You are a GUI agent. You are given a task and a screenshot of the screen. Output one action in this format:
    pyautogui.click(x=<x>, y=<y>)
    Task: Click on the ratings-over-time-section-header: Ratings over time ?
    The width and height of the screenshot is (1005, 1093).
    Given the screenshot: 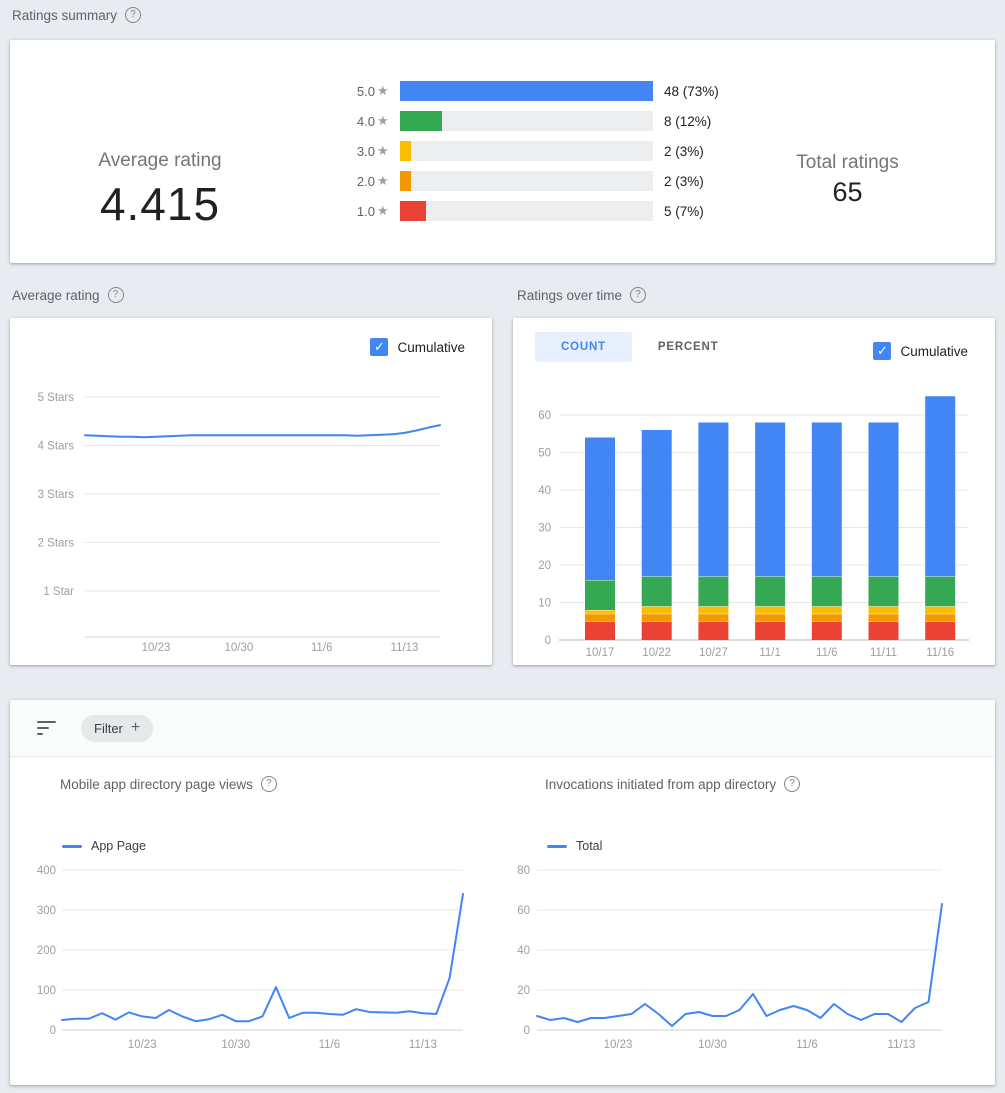 What is the action you would take?
    pyautogui.click(x=582, y=295)
    